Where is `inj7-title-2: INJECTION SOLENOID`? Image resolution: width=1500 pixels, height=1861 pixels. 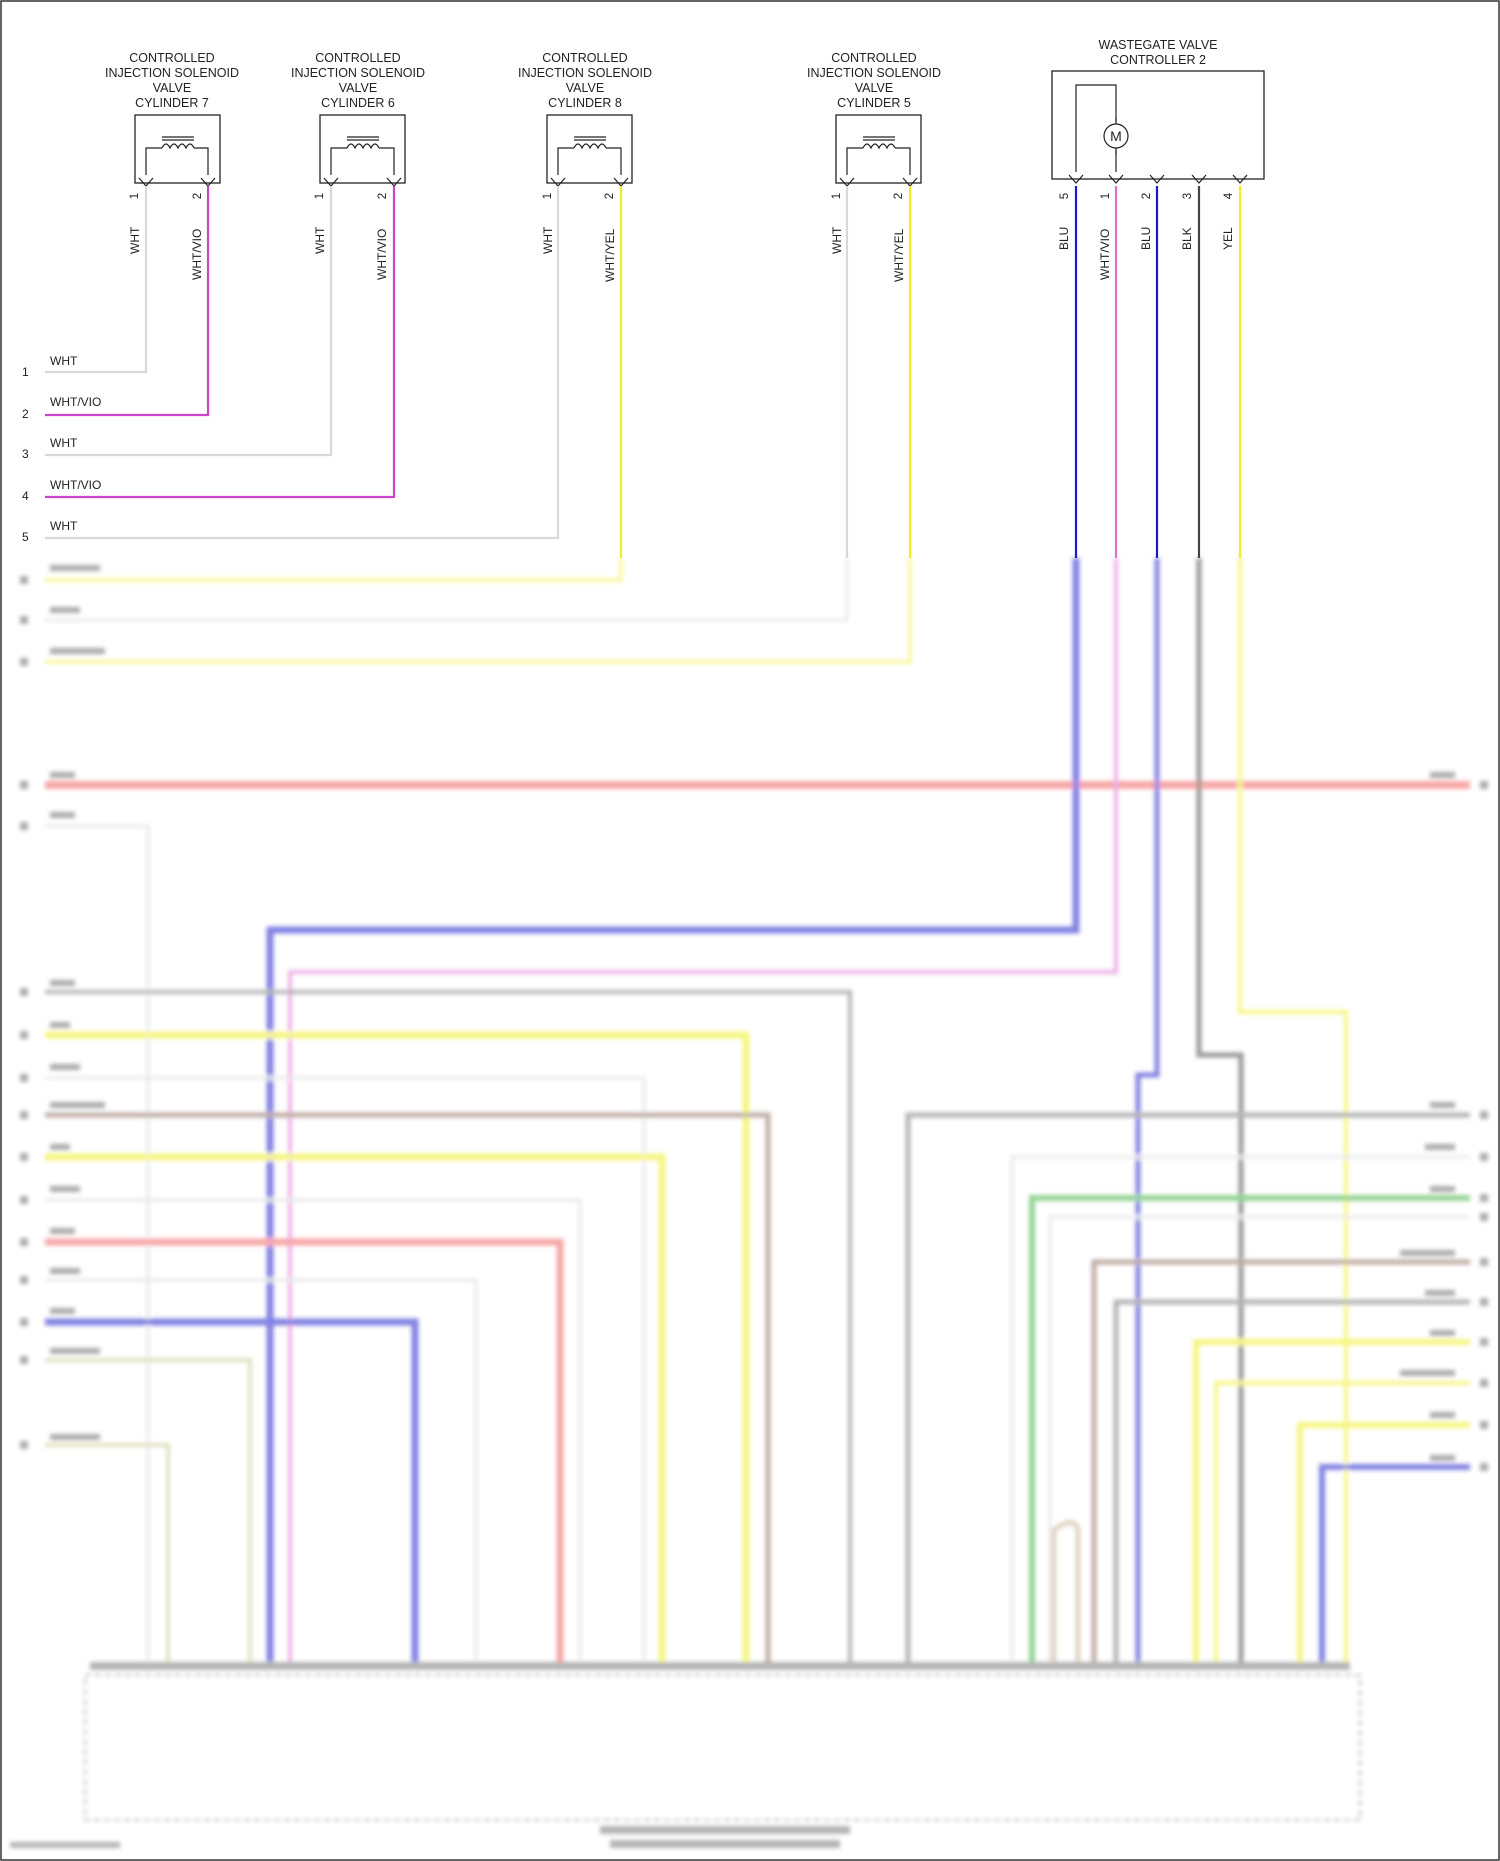
inj7-title-2: INJECTION SOLENOID is located at coordinates (172, 73).